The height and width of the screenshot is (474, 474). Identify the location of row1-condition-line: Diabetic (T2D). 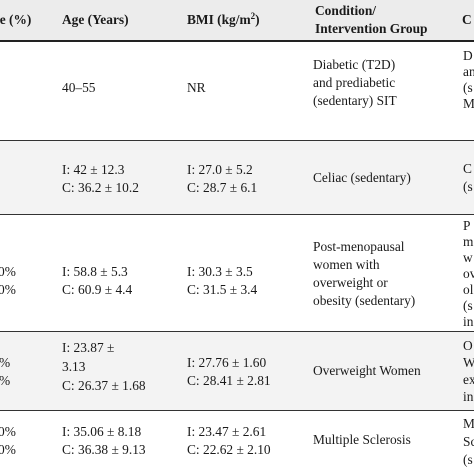
(354, 64).